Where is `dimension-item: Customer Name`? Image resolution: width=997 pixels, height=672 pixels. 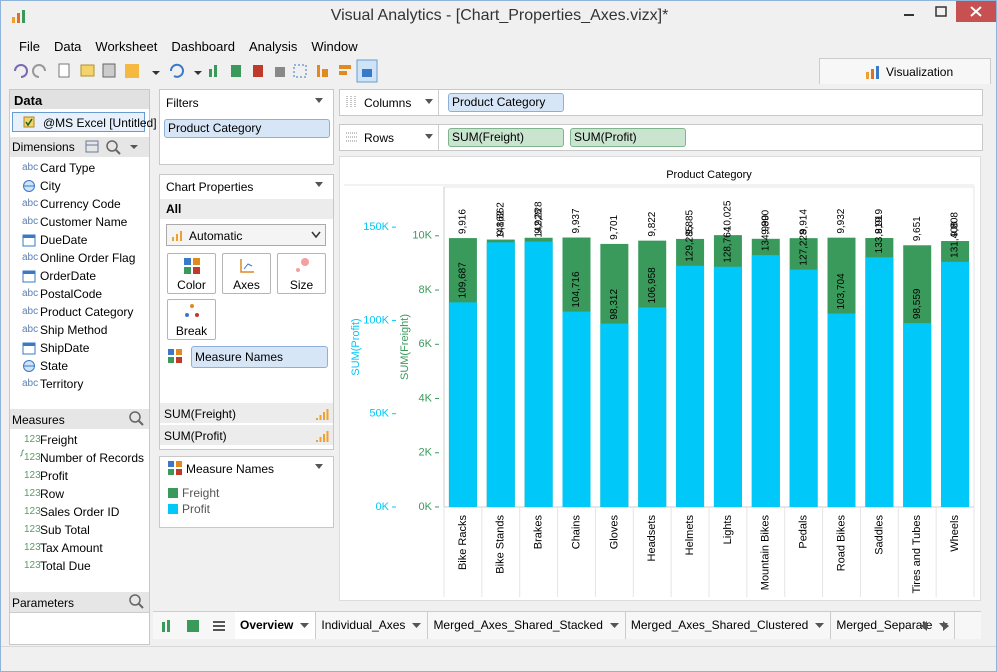
dimension-item: Customer Name is located at coordinates (84, 222).